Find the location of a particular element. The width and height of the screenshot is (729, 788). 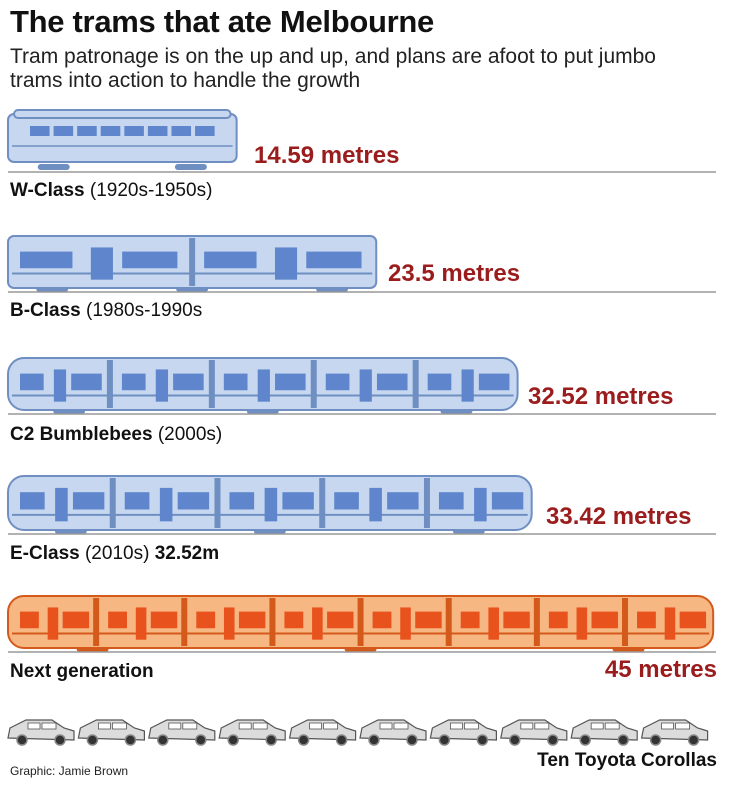

tram-era: (1920s-1950s) is located at coordinates (151, 190).